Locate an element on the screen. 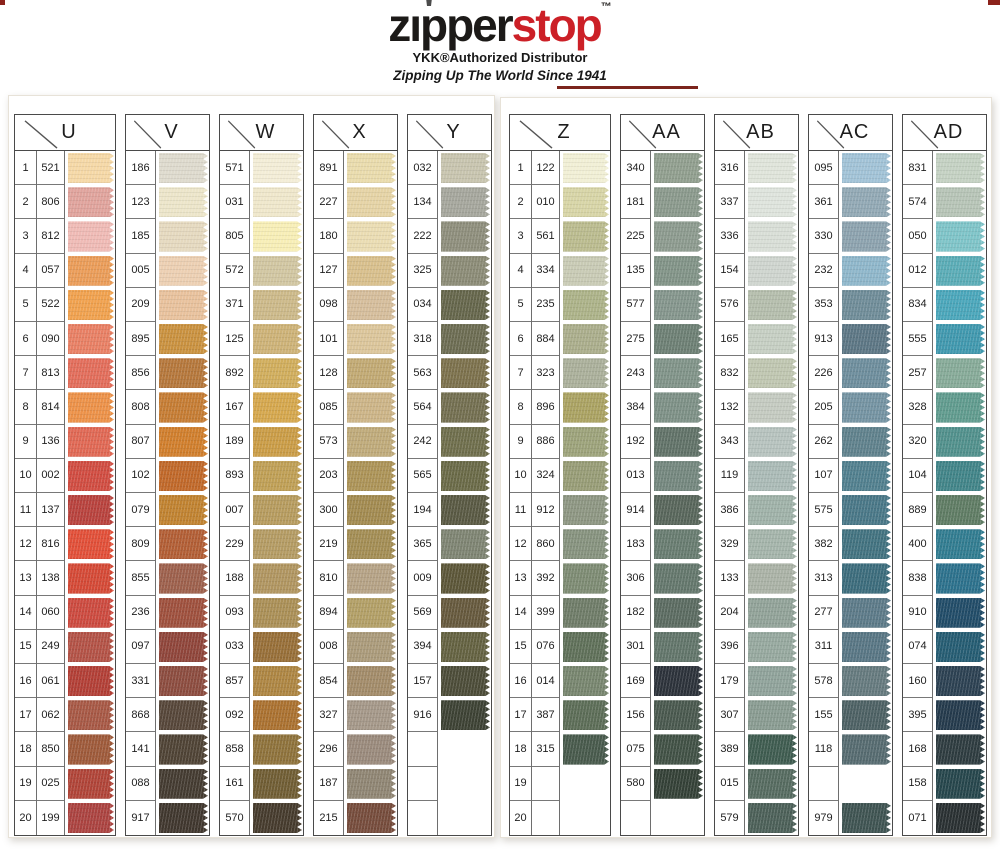 The image size is (1000, 849). color-code: 832 is located at coordinates (729, 373).